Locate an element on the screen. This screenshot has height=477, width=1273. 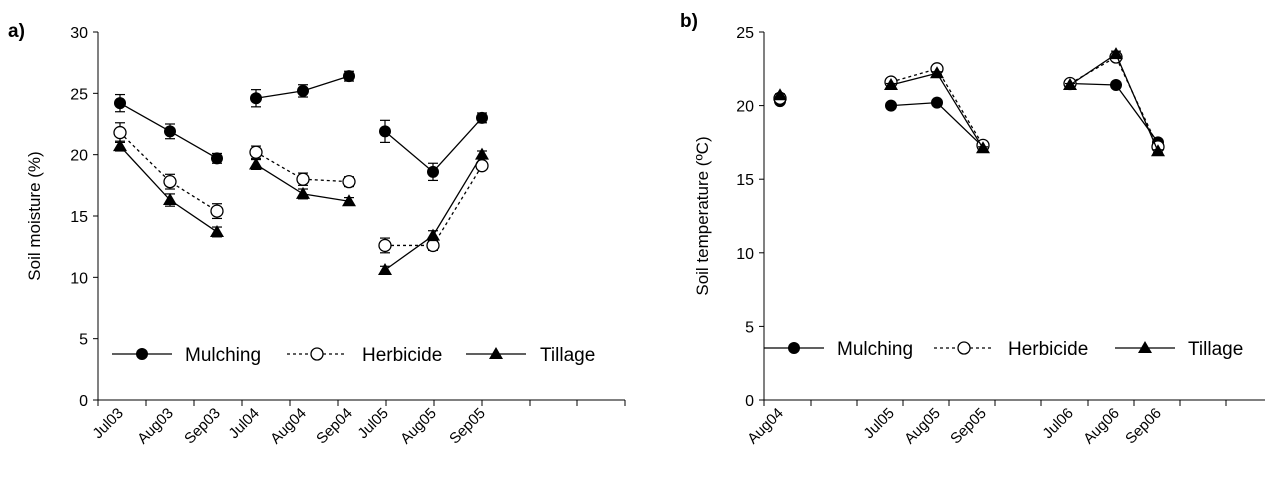
x-tick-label: Jul06 is located at coordinates (1057, 423).